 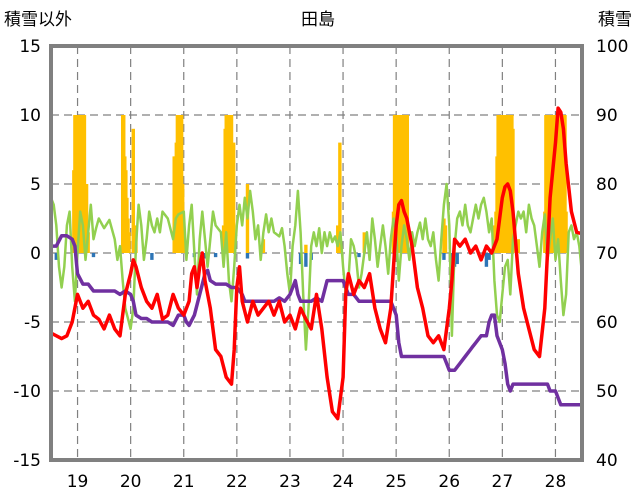 I want to click on right-tick-50: 50, so click(x=607, y=392).